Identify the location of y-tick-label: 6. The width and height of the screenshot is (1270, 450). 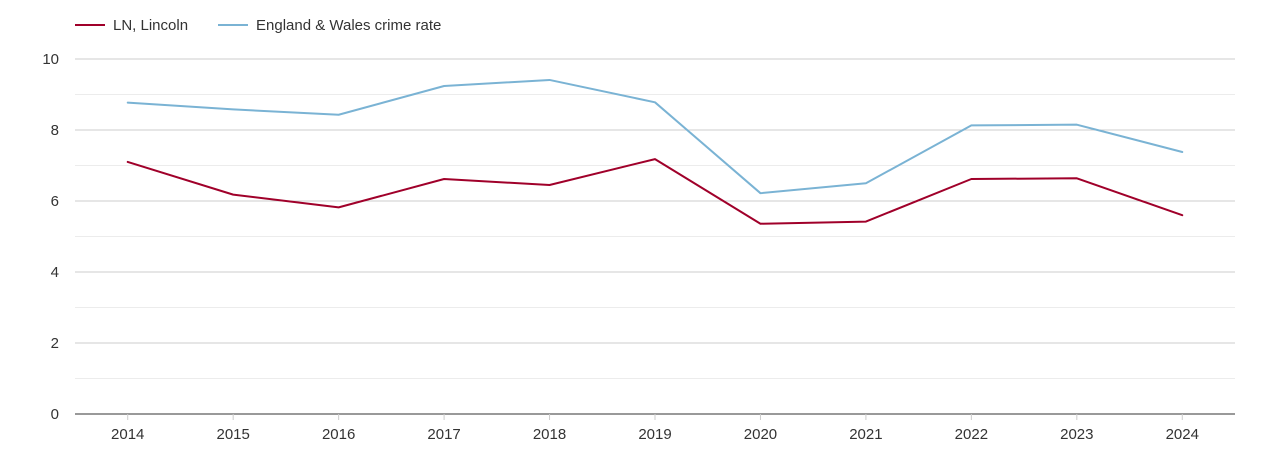
(55, 201).